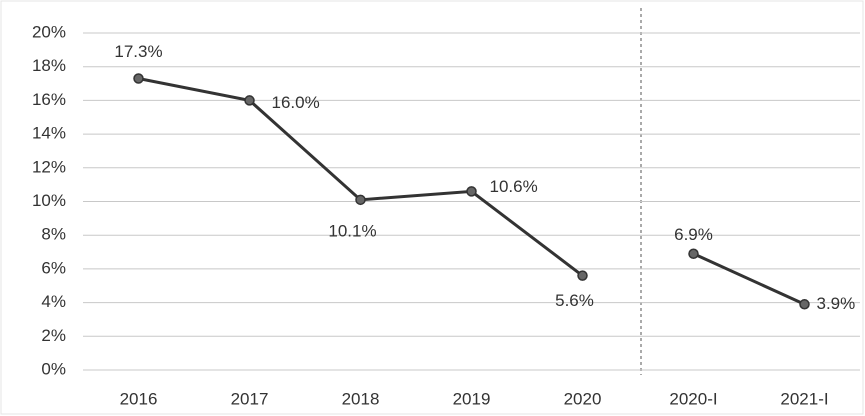  I want to click on data-label: 17.3%, so click(138, 51).